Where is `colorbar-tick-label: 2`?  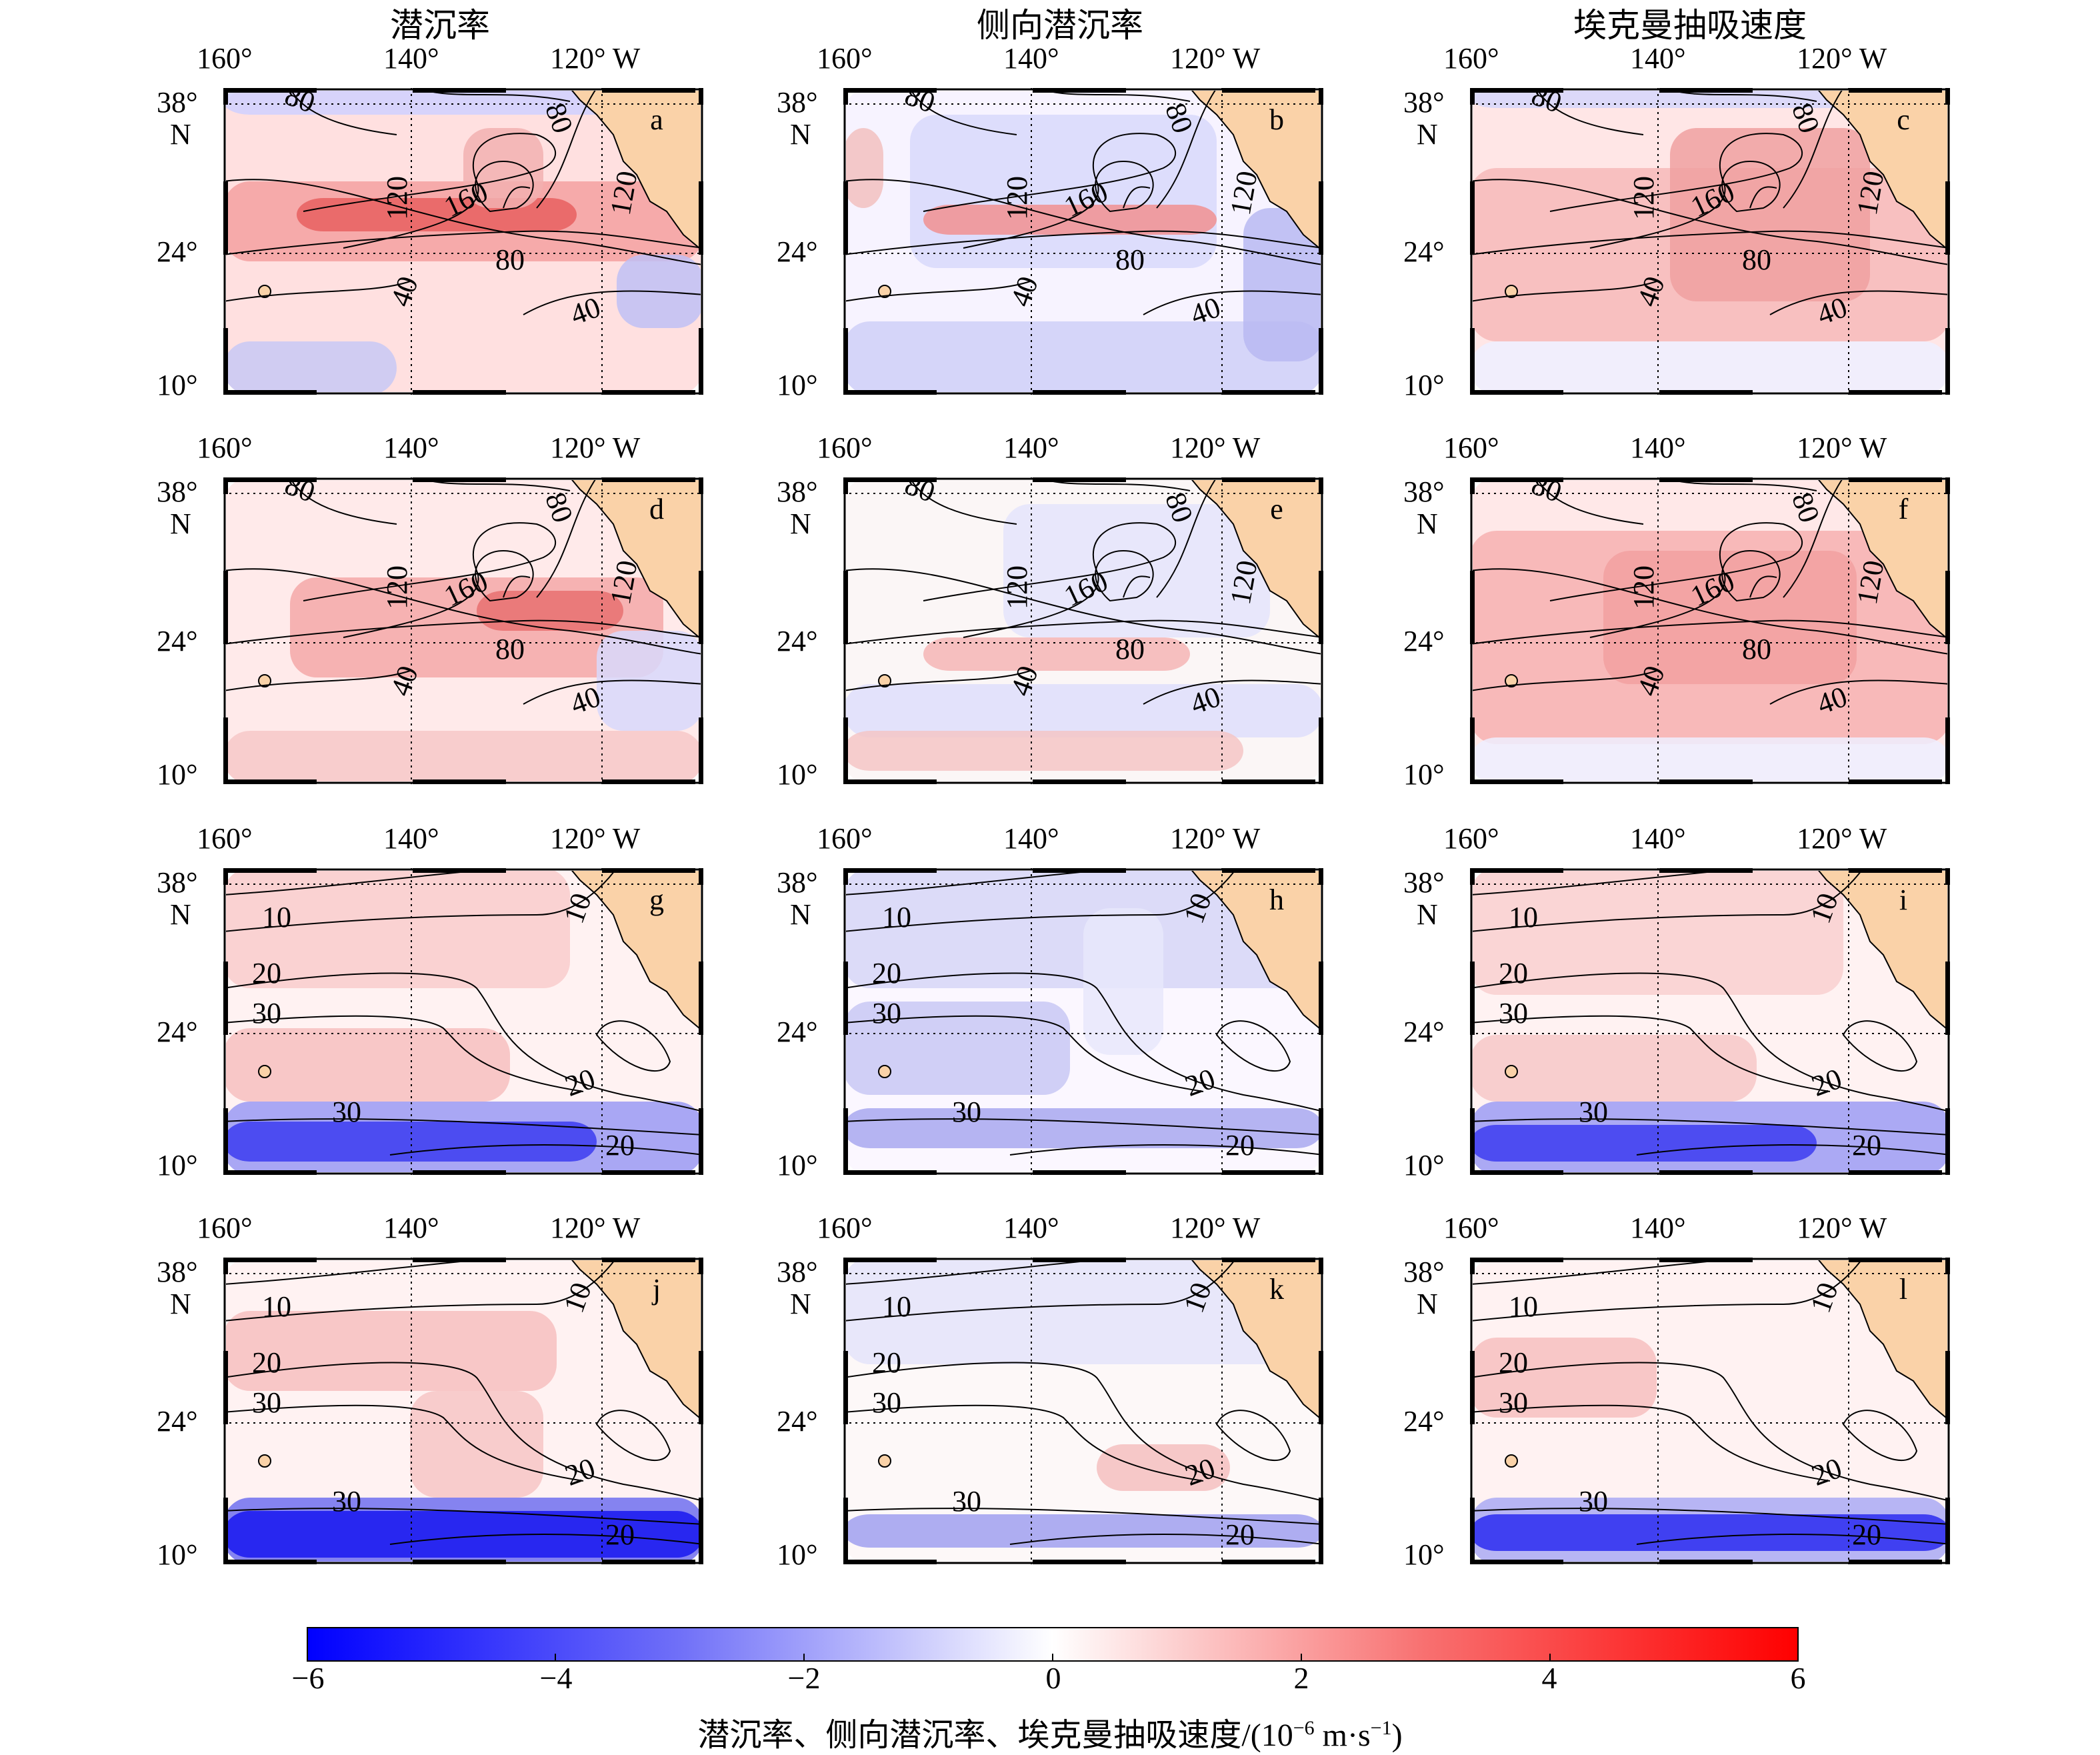
colorbar-tick-label: 2 is located at coordinates (1301, 1678).